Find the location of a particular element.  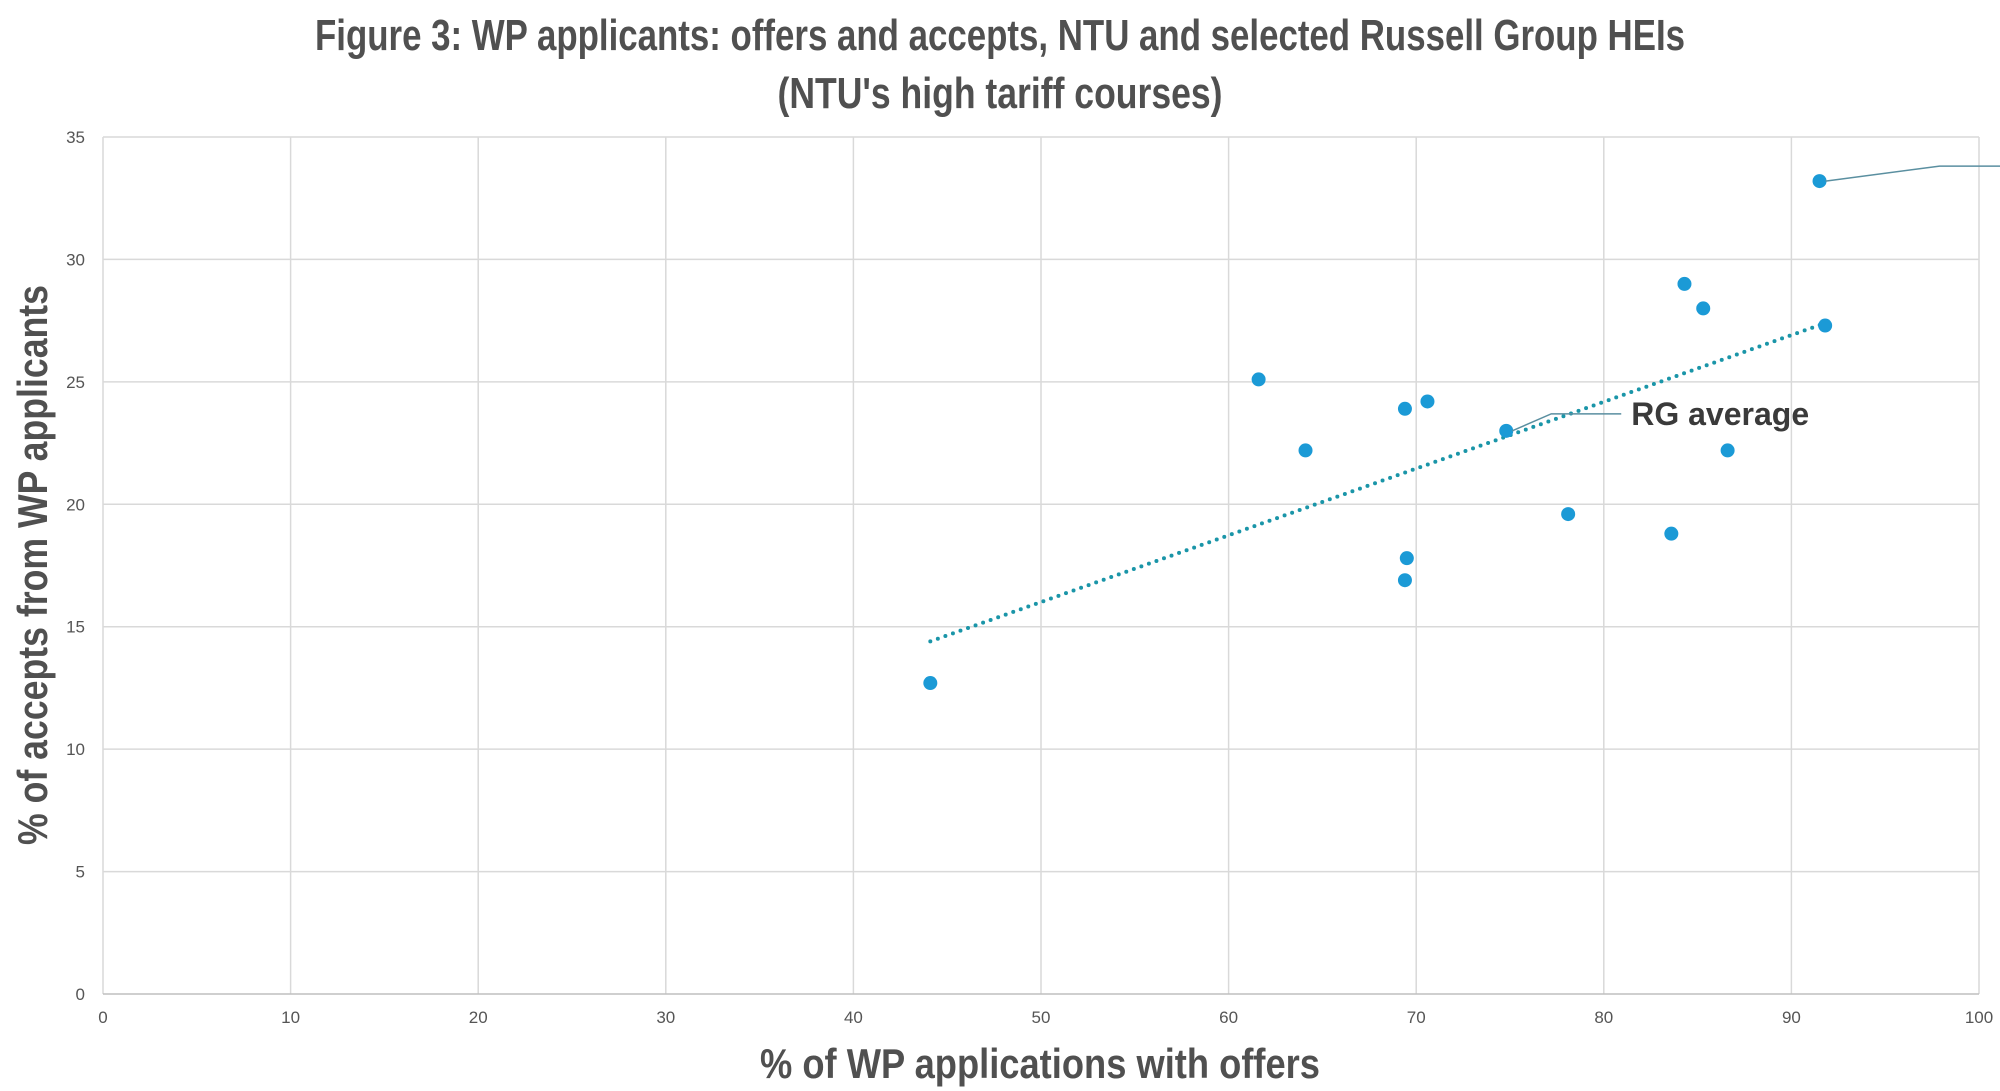

x-axis-label: % of WP applications with offers is located at coordinates (1040, 1063).